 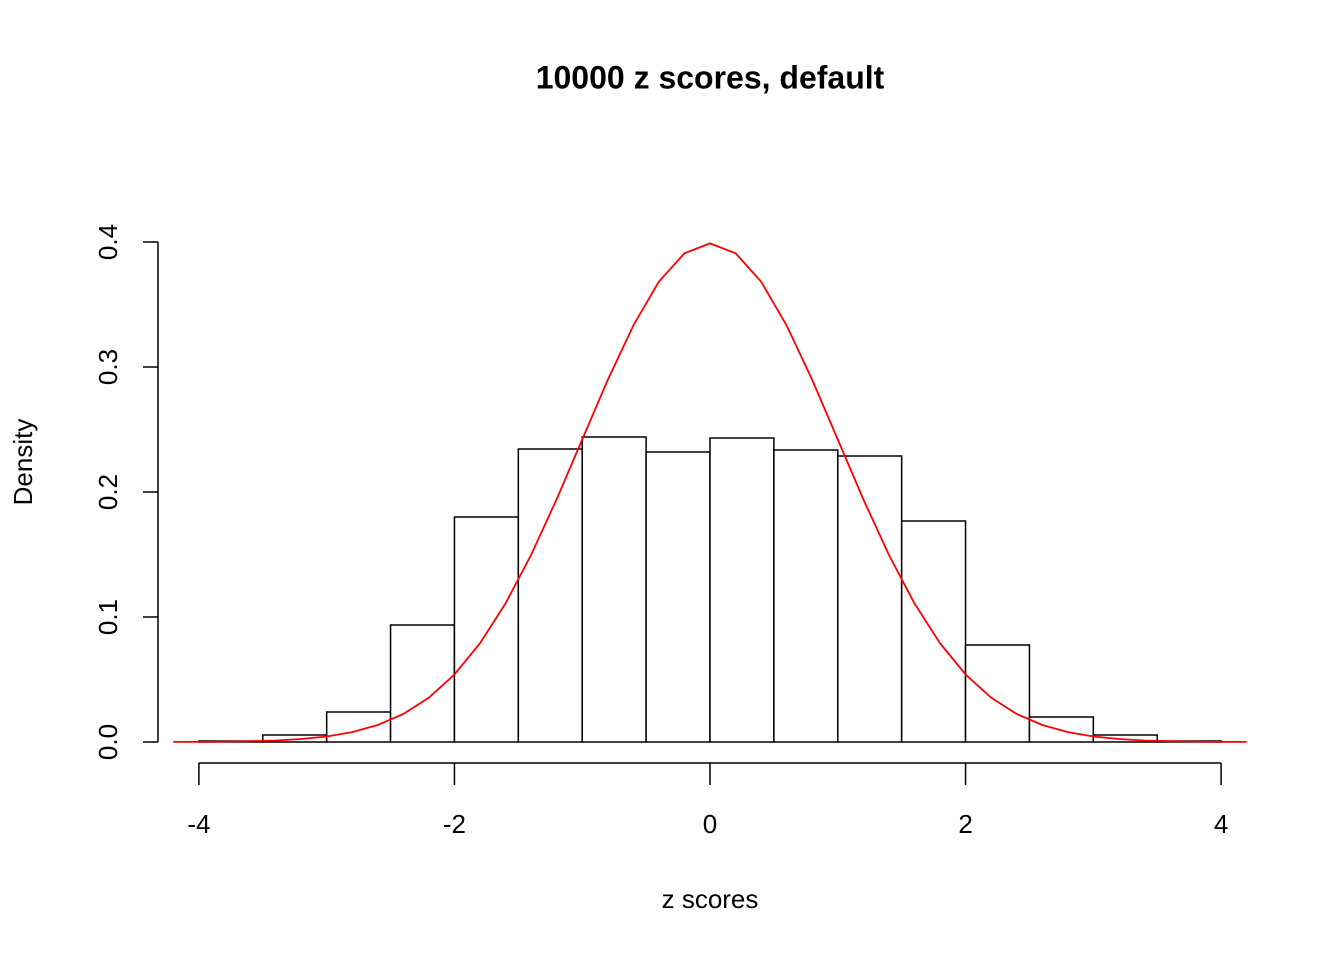 I want to click on y-tick-label: 0.3, so click(x=108, y=367).